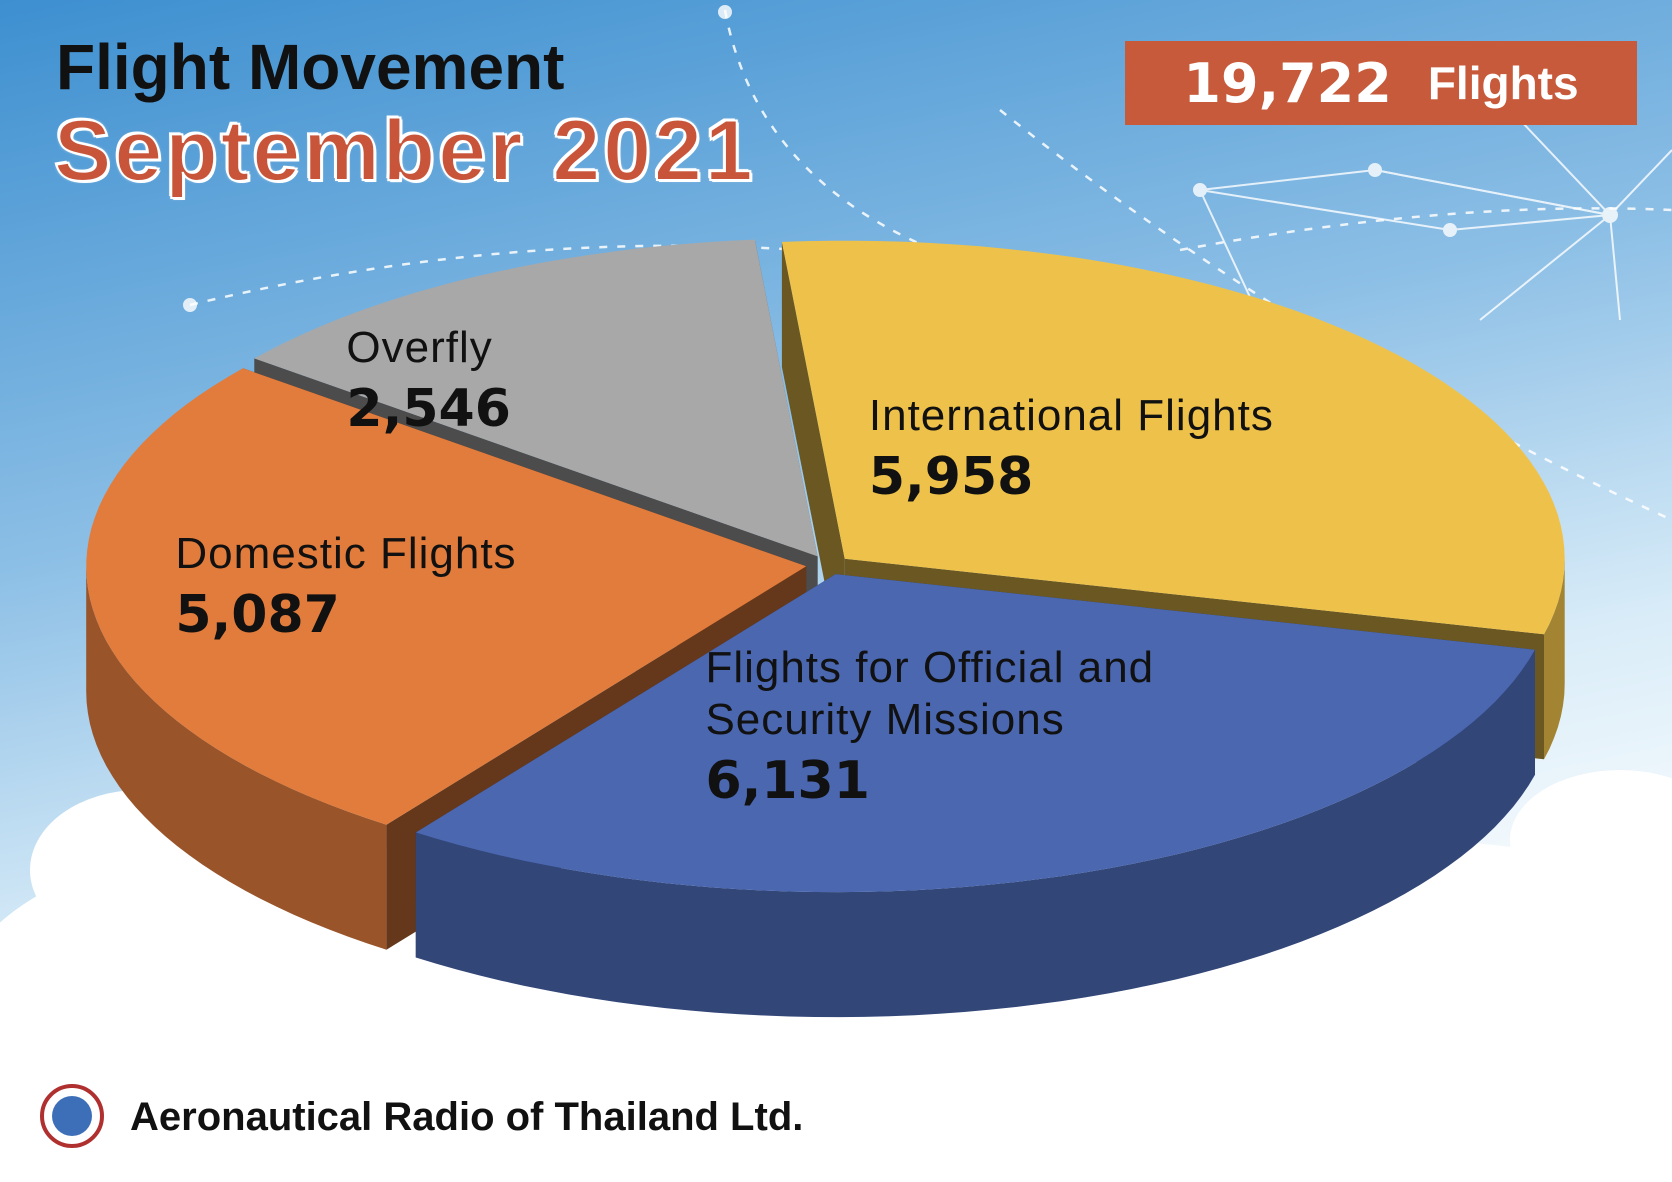  I want to click on slice-label: Overfly 2,546, so click(606, 383).